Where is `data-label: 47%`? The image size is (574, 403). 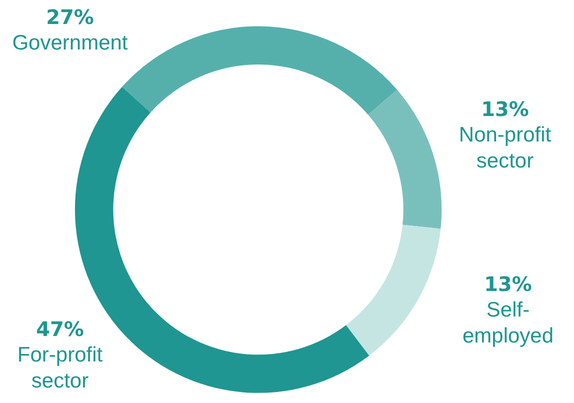 data-label: 47% is located at coordinates (60, 329).